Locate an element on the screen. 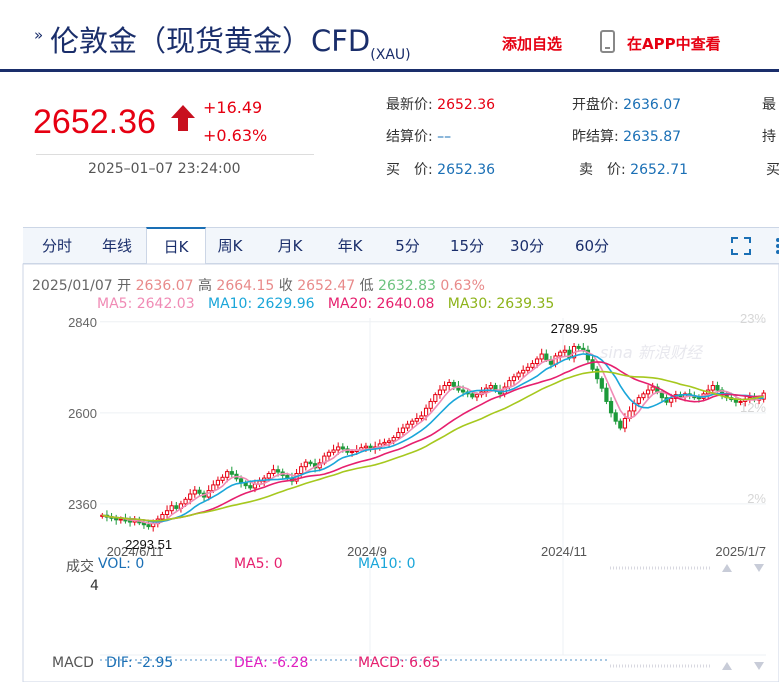  phone-icon is located at coordinates (607, 41).